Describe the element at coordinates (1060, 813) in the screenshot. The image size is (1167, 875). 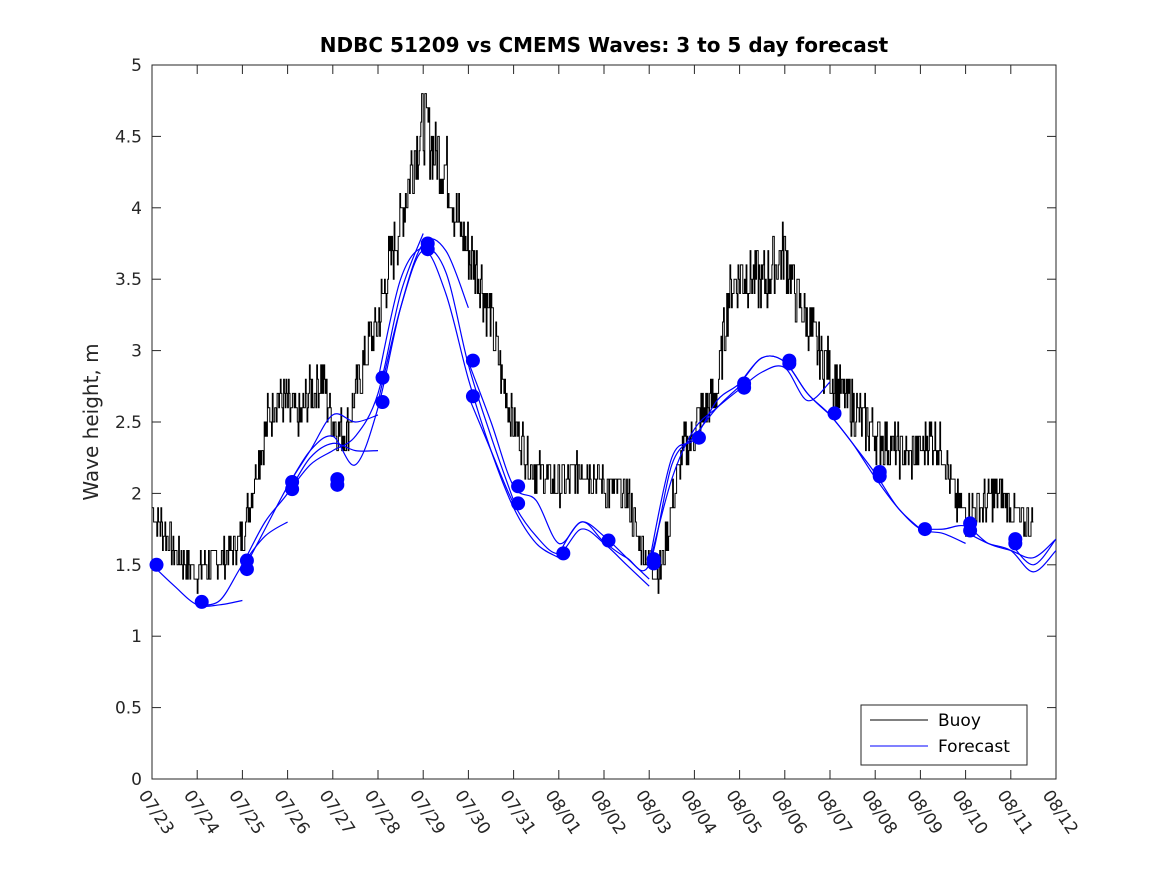
I see `x-tick-label: 08/12` at that location.